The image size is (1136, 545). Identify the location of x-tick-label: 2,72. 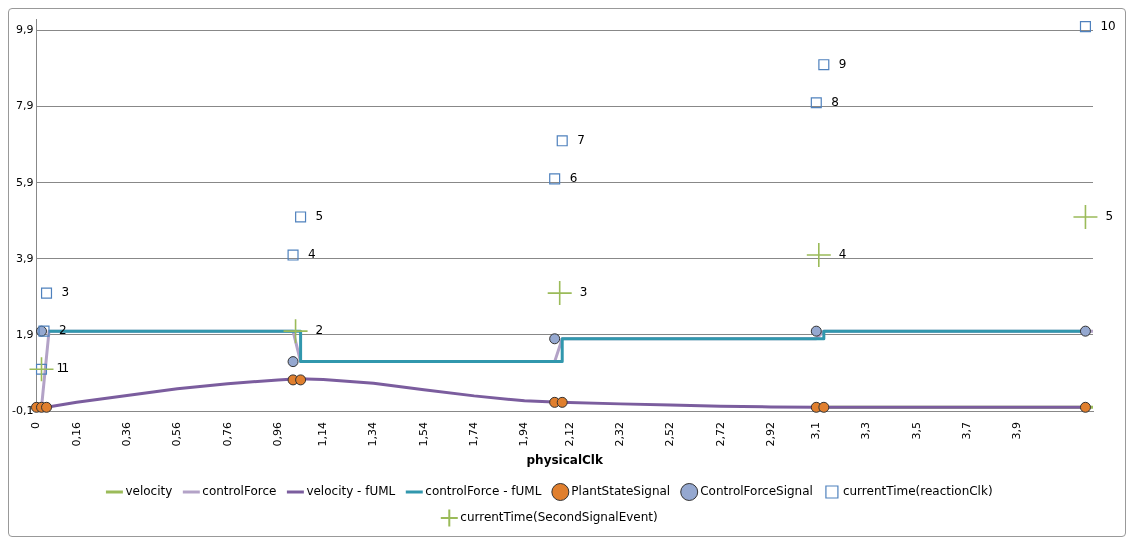
(720, 434).